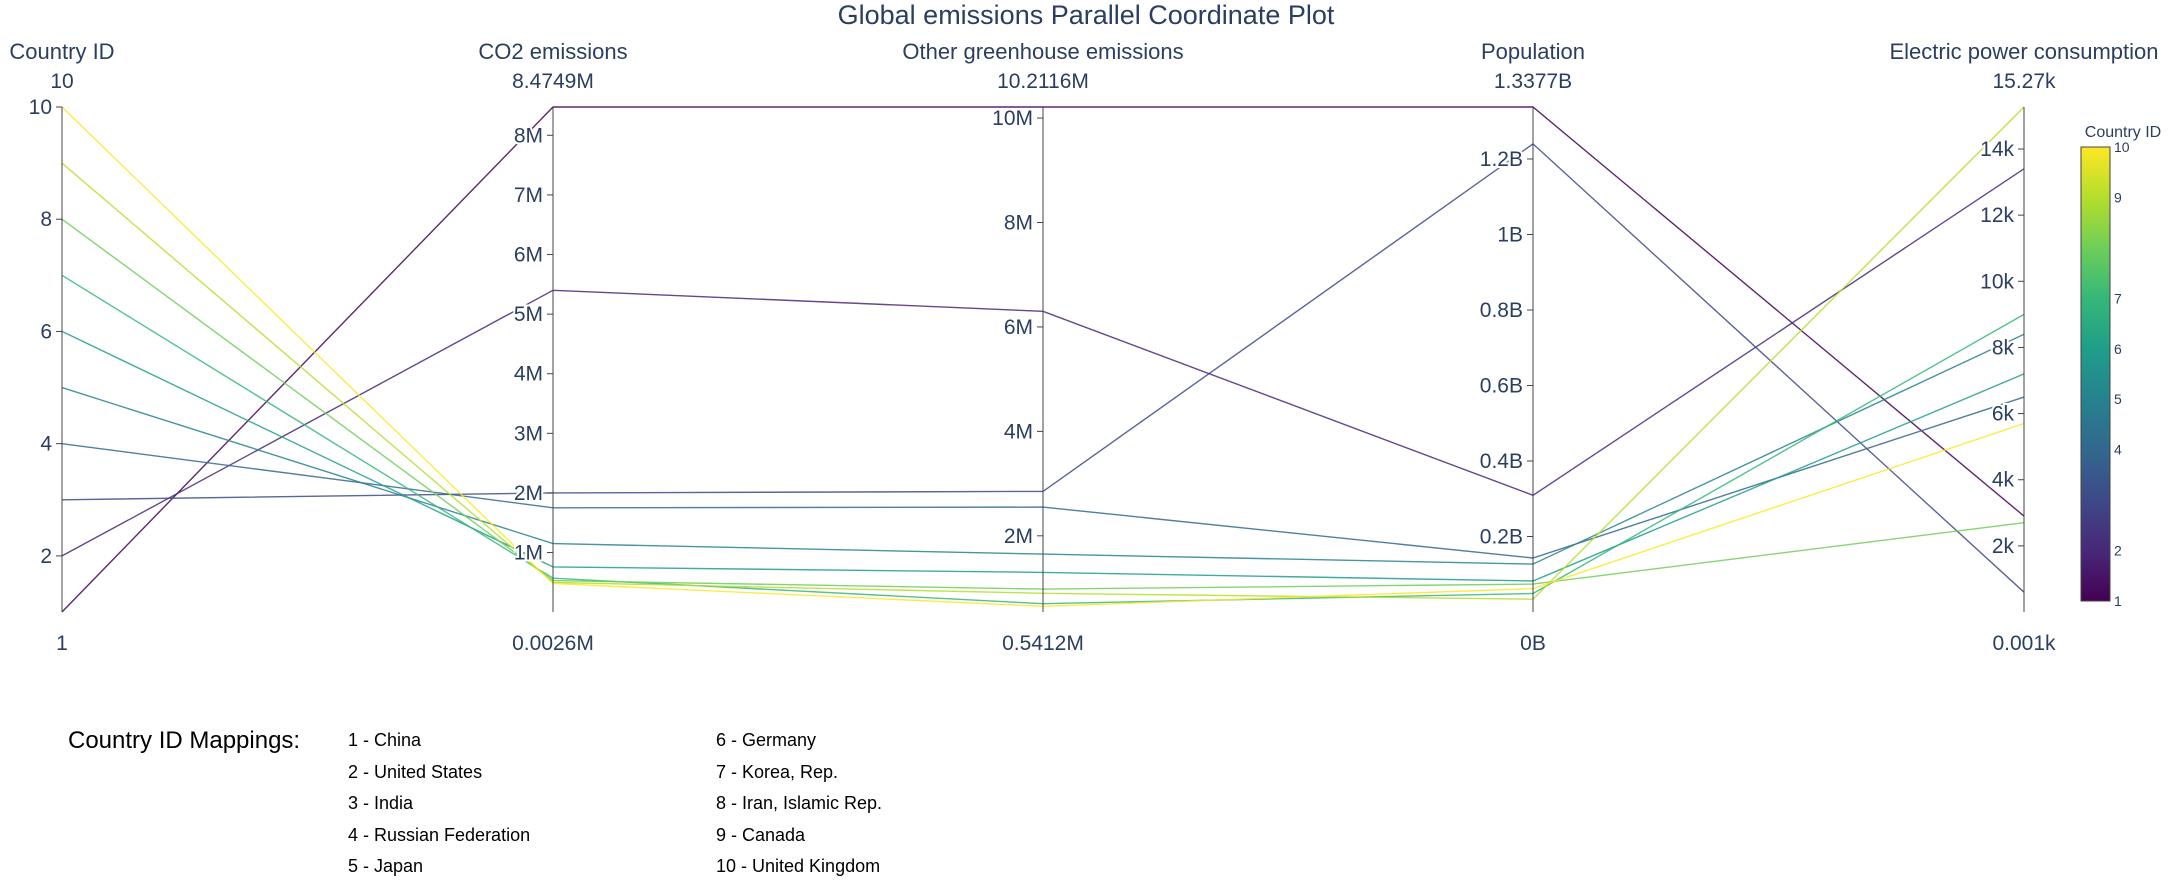 The width and height of the screenshot is (2172, 883). I want to click on axis-tick-label: 5M, so click(528, 314).